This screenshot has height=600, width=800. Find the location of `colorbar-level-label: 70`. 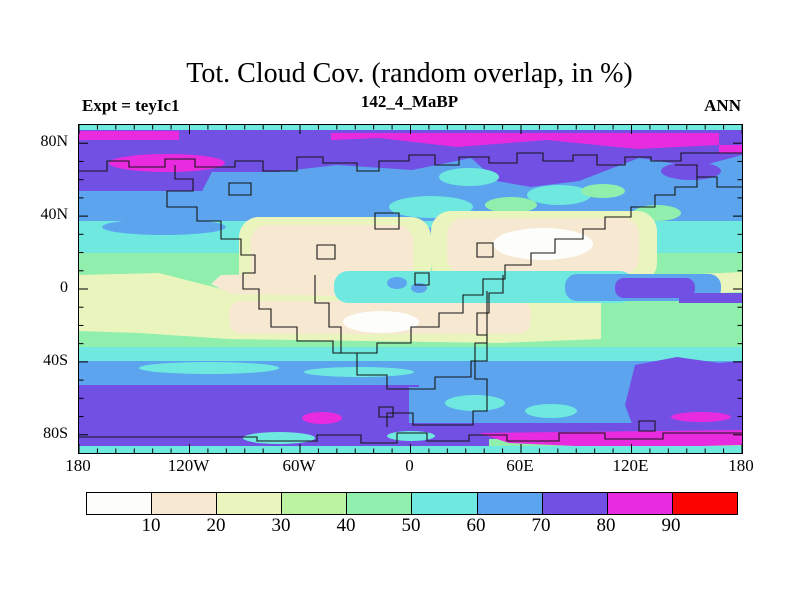

colorbar-level-label: 70 is located at coordinates (541, 525).